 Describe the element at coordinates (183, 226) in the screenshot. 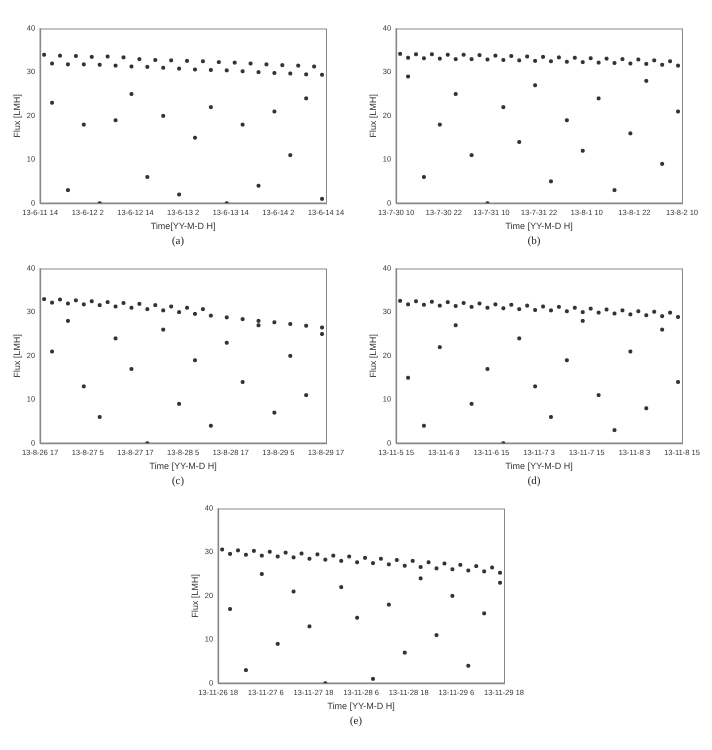

I see `x-axis-title: Time[YY-M-D H]` at that location.